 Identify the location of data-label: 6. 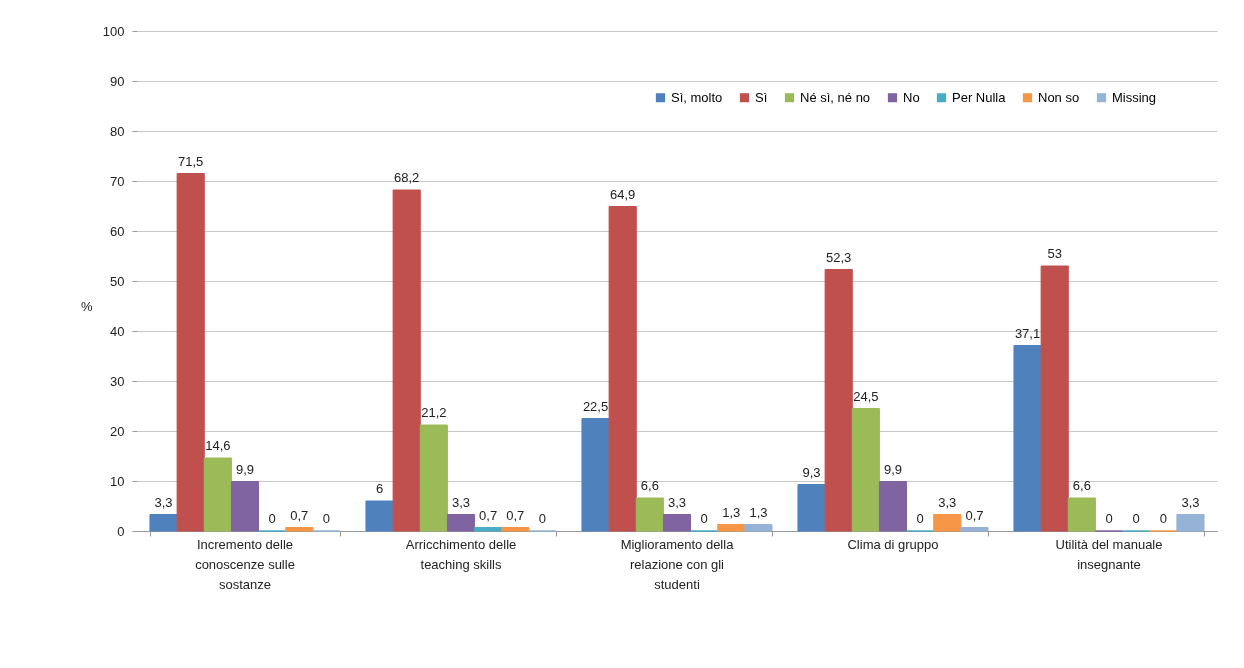
(379, 488).